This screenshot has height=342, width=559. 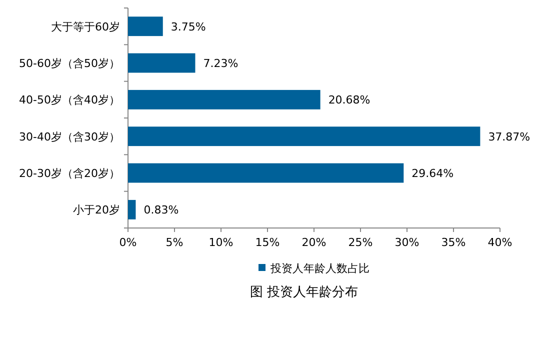 I want to click on text: 图 投资人年龄分布, so click(x=304, y=292).